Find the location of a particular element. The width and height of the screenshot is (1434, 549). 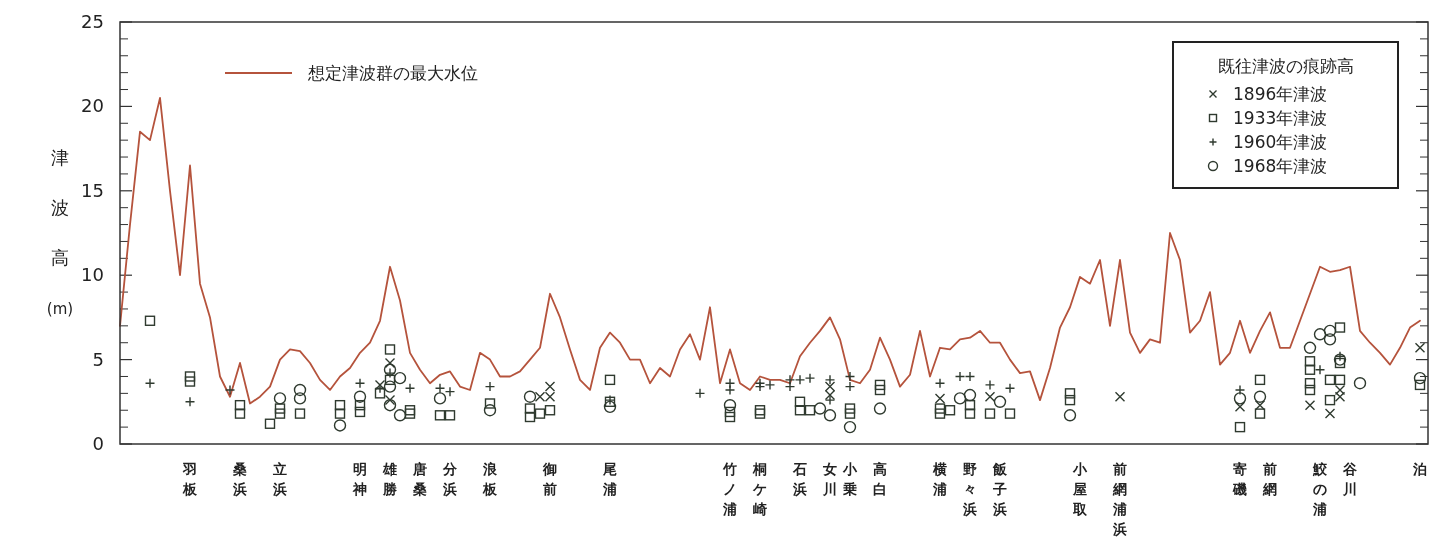

x-tick-label: 立浜 is located at coordinates (279, 479).